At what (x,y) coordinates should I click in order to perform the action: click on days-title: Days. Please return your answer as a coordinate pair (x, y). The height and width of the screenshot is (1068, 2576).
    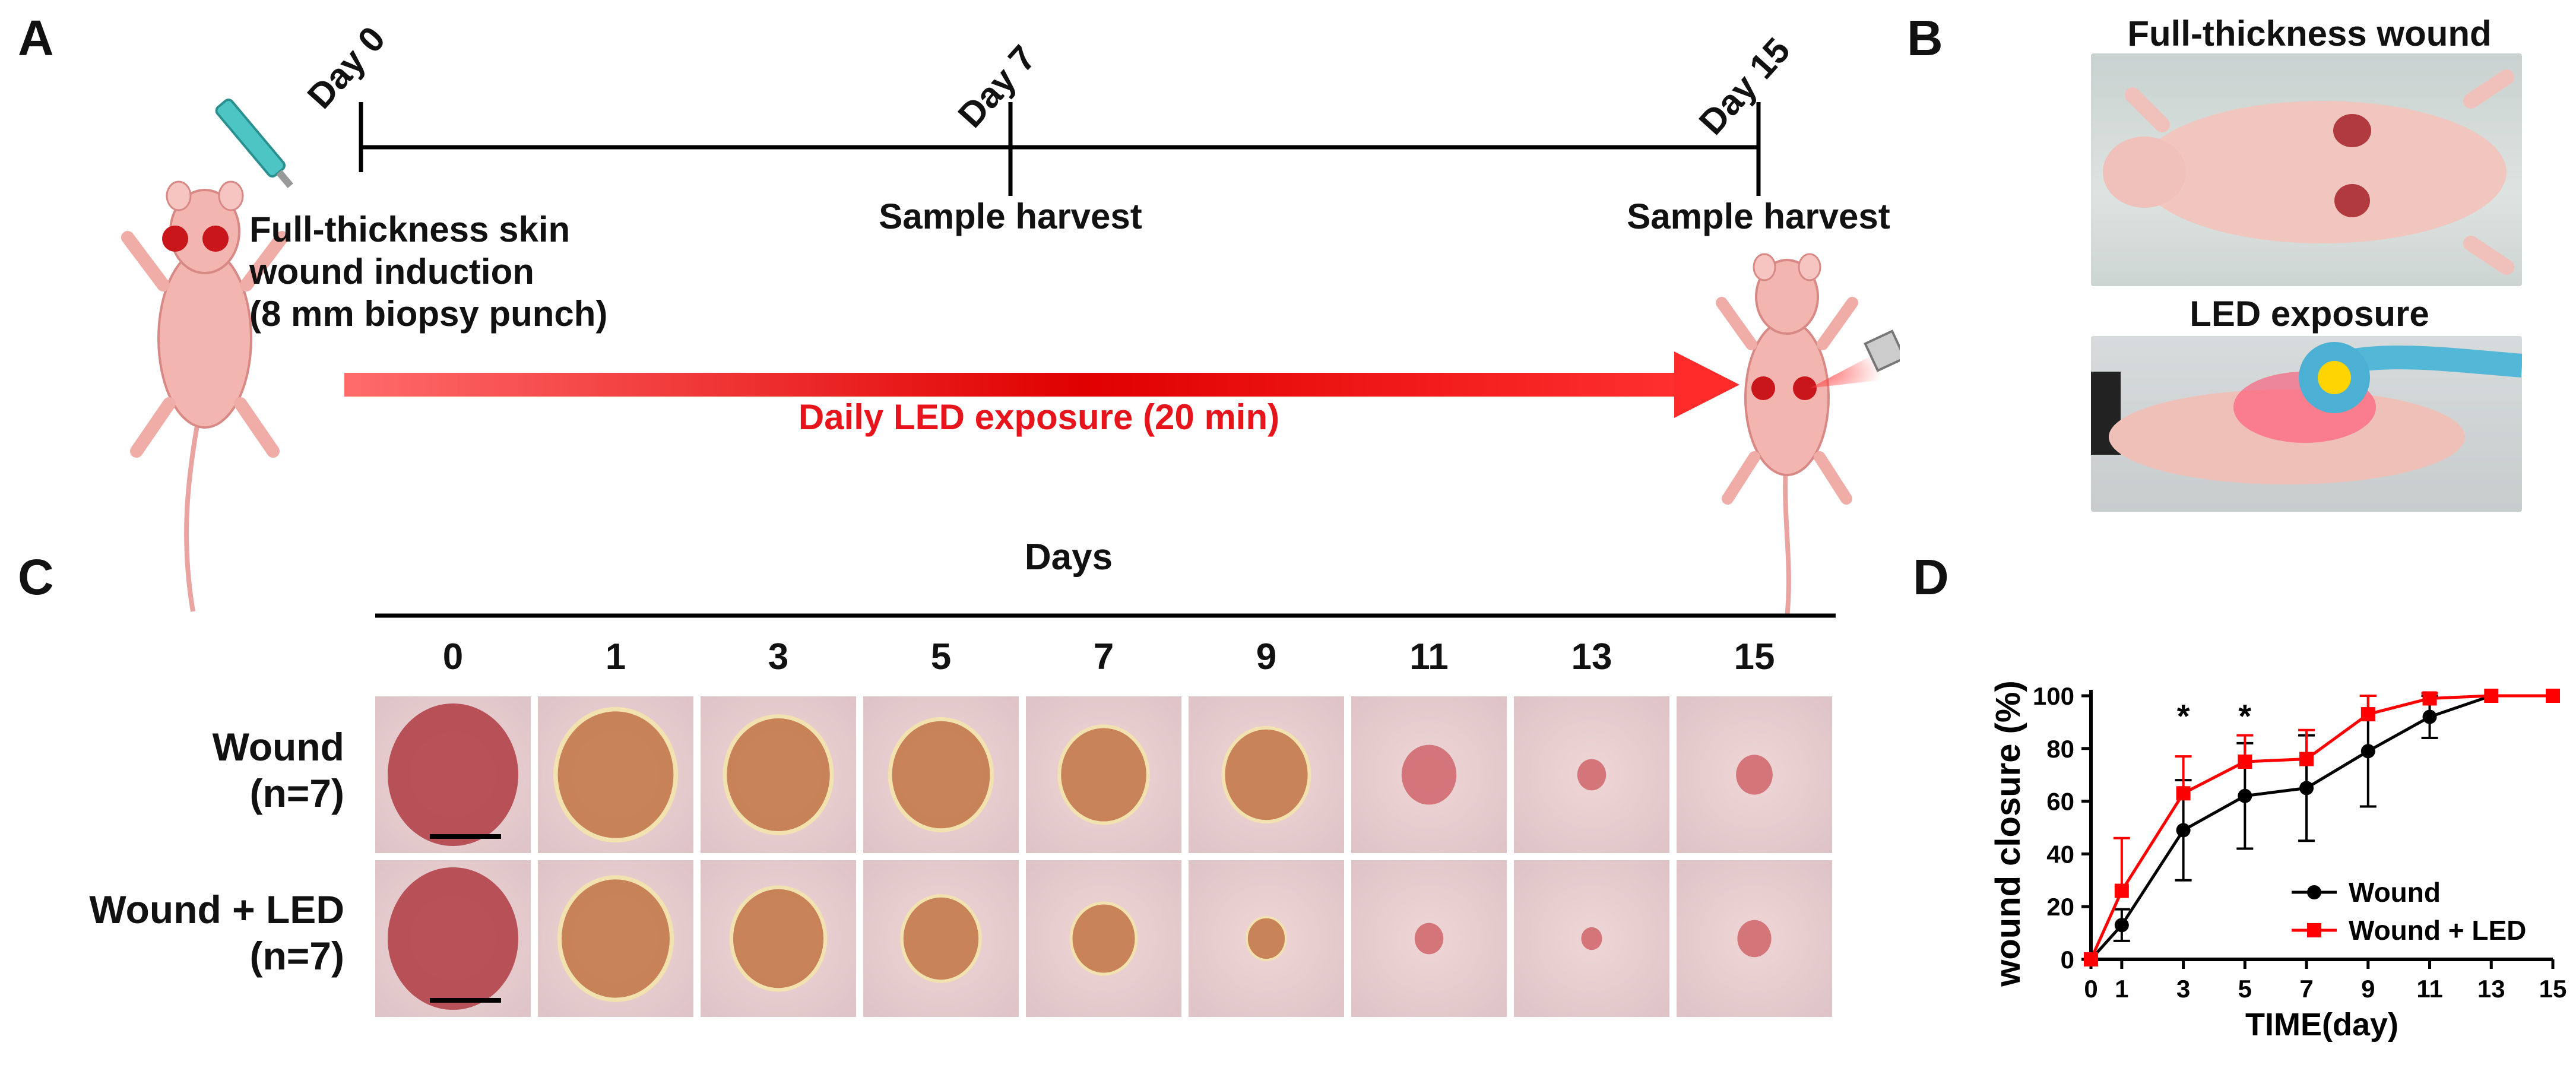
    Looking at the image, I should click on (1068, 557).